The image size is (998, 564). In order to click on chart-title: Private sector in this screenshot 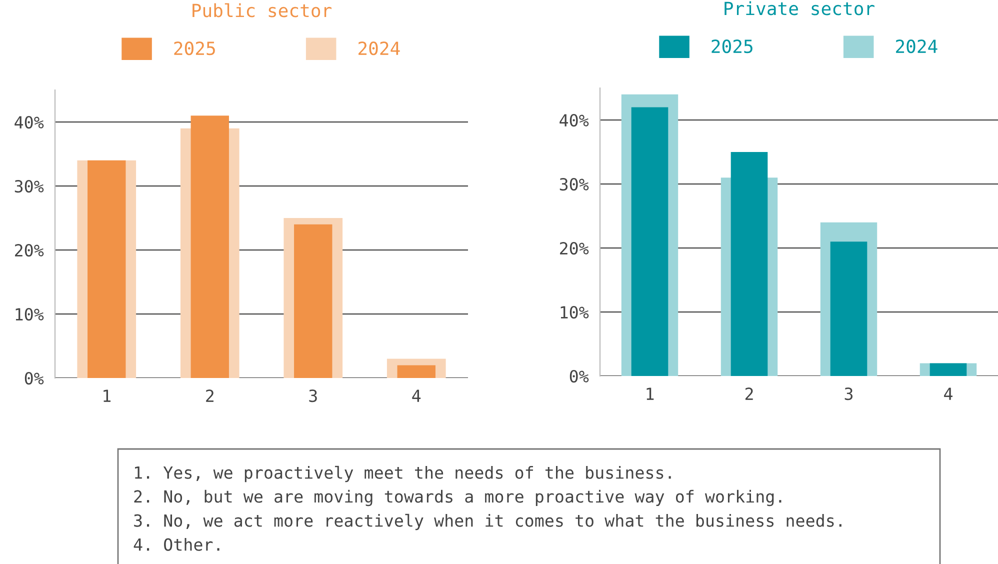, I will do `click(799, 8)`.